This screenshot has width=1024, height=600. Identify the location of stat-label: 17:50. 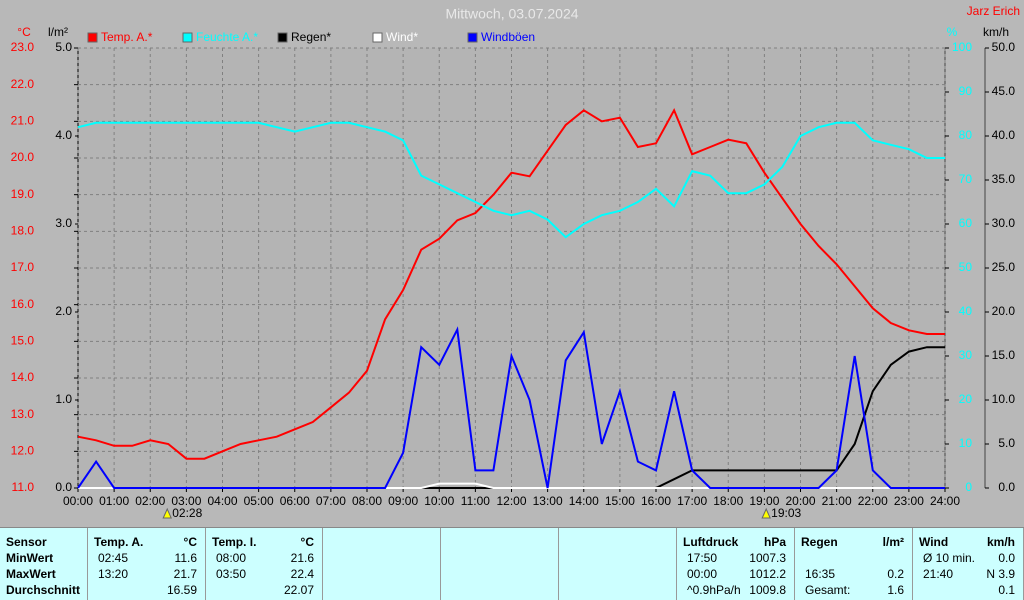
(702, 558).